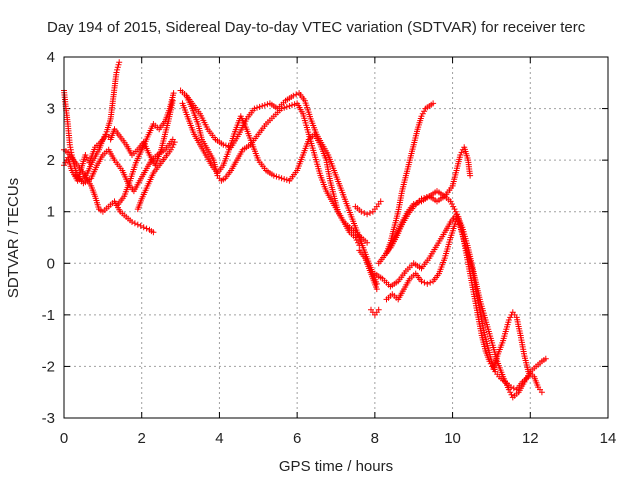 The width and height of the screenshot is (640, 480). Describe the element at coordinates (51, 160) in the screenshot. I see `y-tick-label: 2` at that location.